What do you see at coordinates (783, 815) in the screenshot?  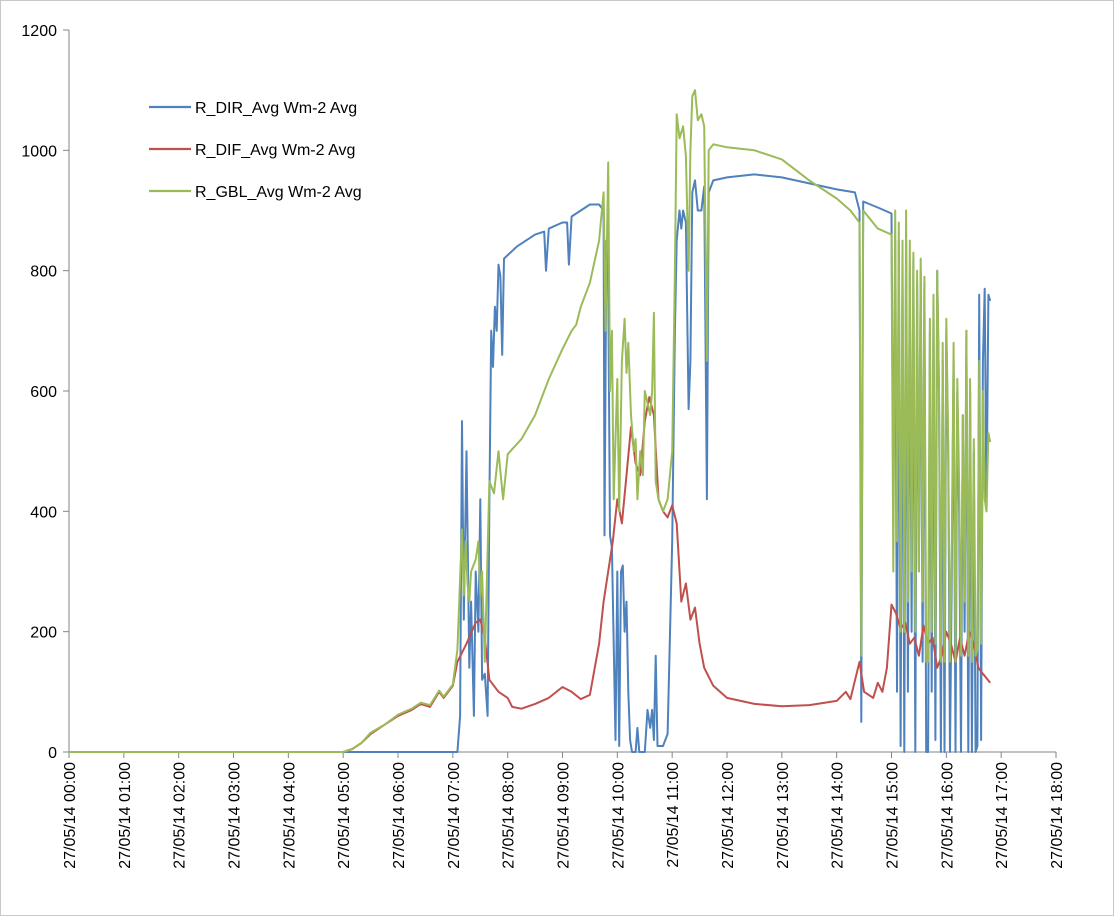 I see `x-tick-label: 27/05/14 13:00` at bounding box center [783, 815].